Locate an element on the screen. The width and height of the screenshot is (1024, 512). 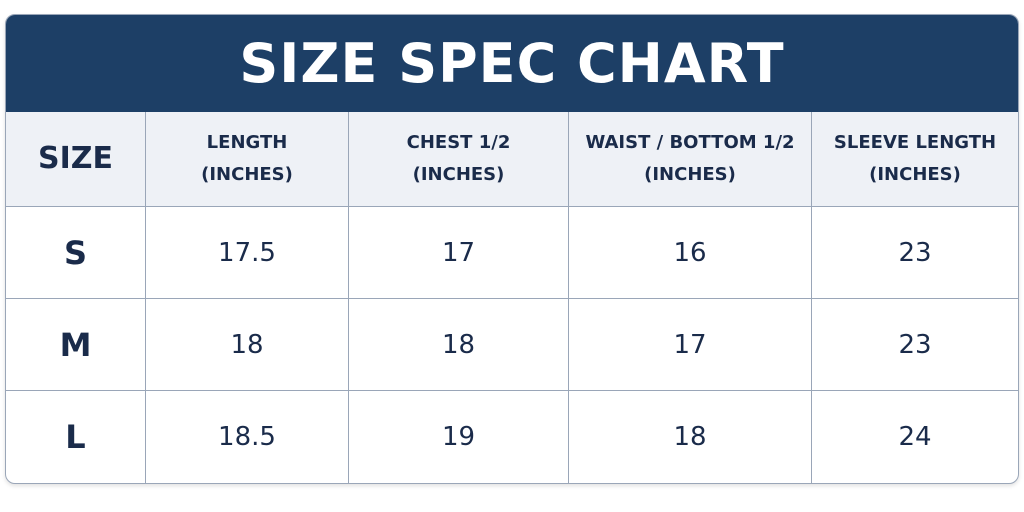
size-label: L is located at coordinates (76, 437).